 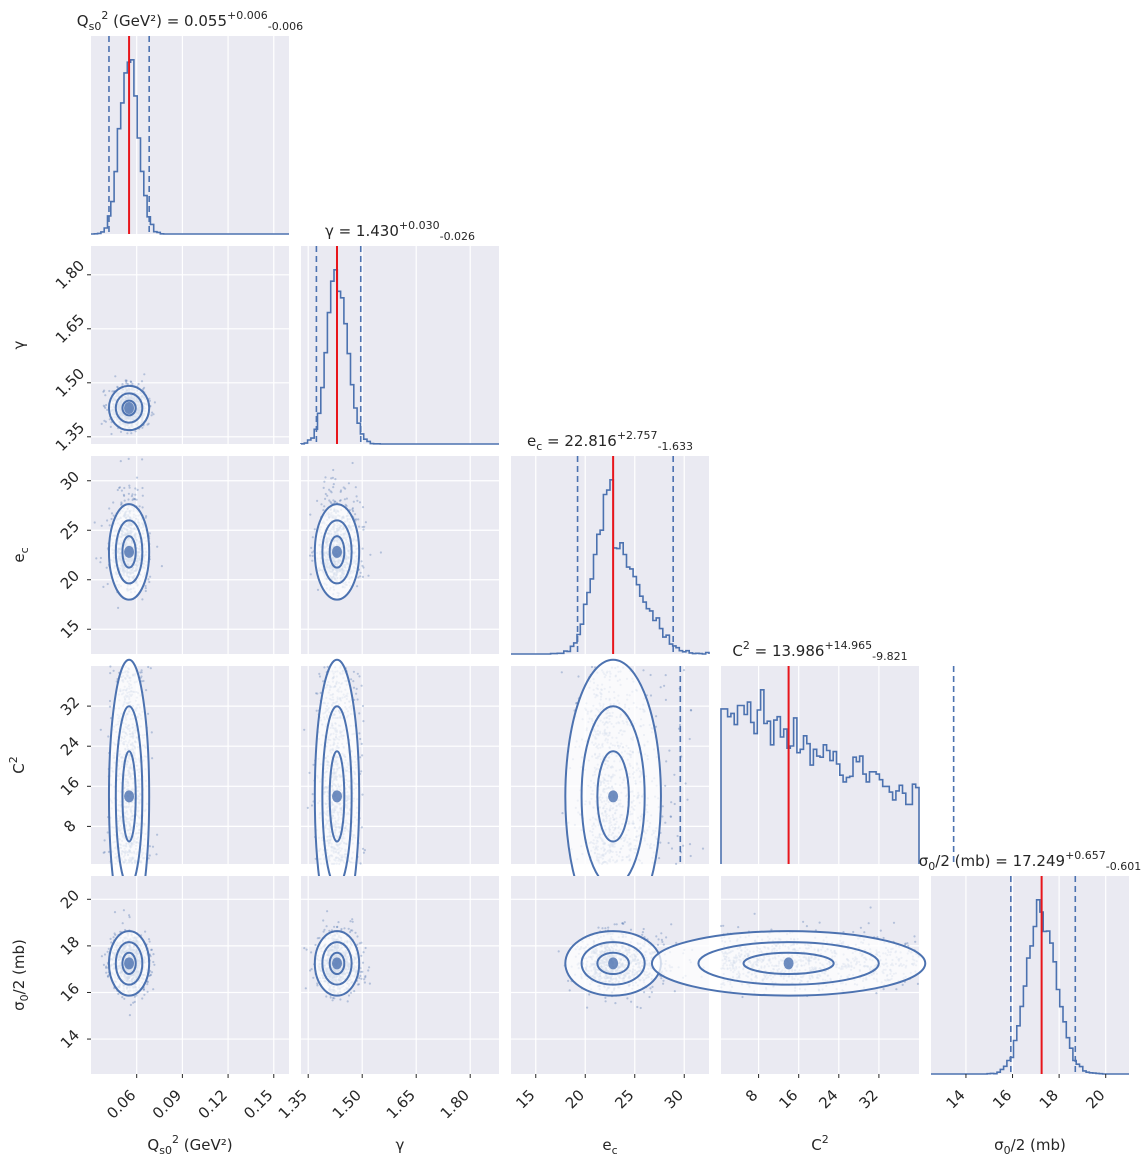 I want to click on title-fragment: Q, so click(x=83, y=21).